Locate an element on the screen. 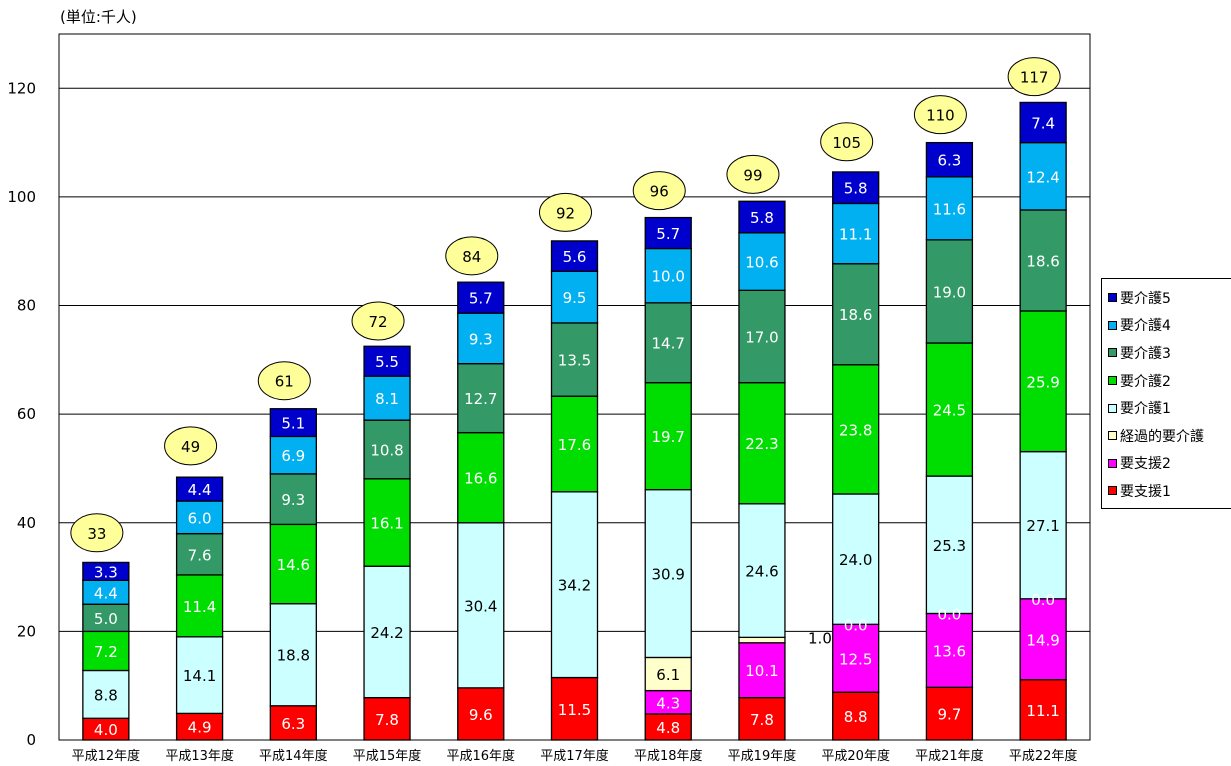  data-label: 24.5 is located at coordinates (949, 411).